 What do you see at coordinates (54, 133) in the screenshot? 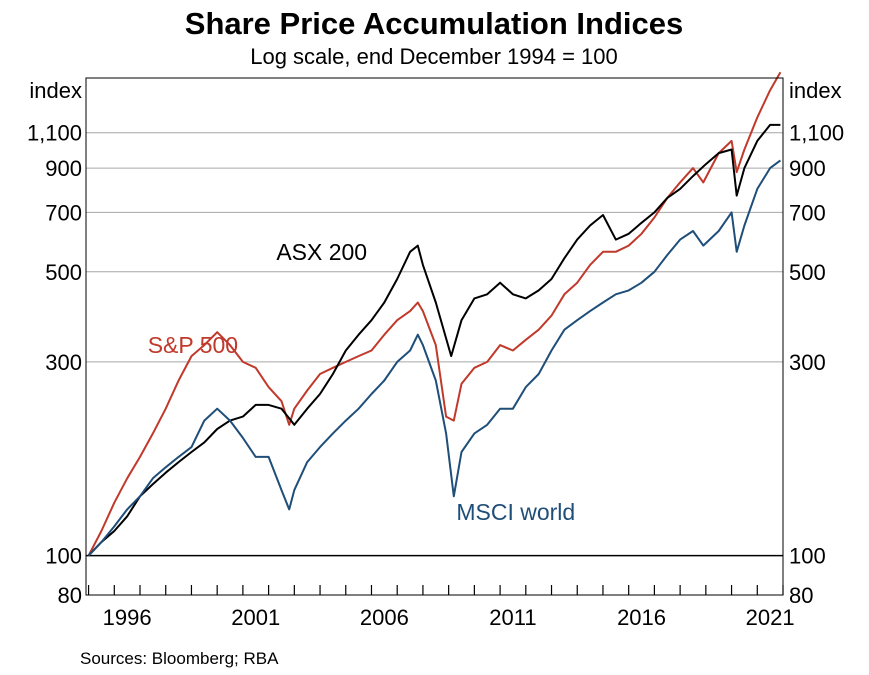
I see `y-tick-label-left-1100: 1,100` at bounding box center [54, 133].